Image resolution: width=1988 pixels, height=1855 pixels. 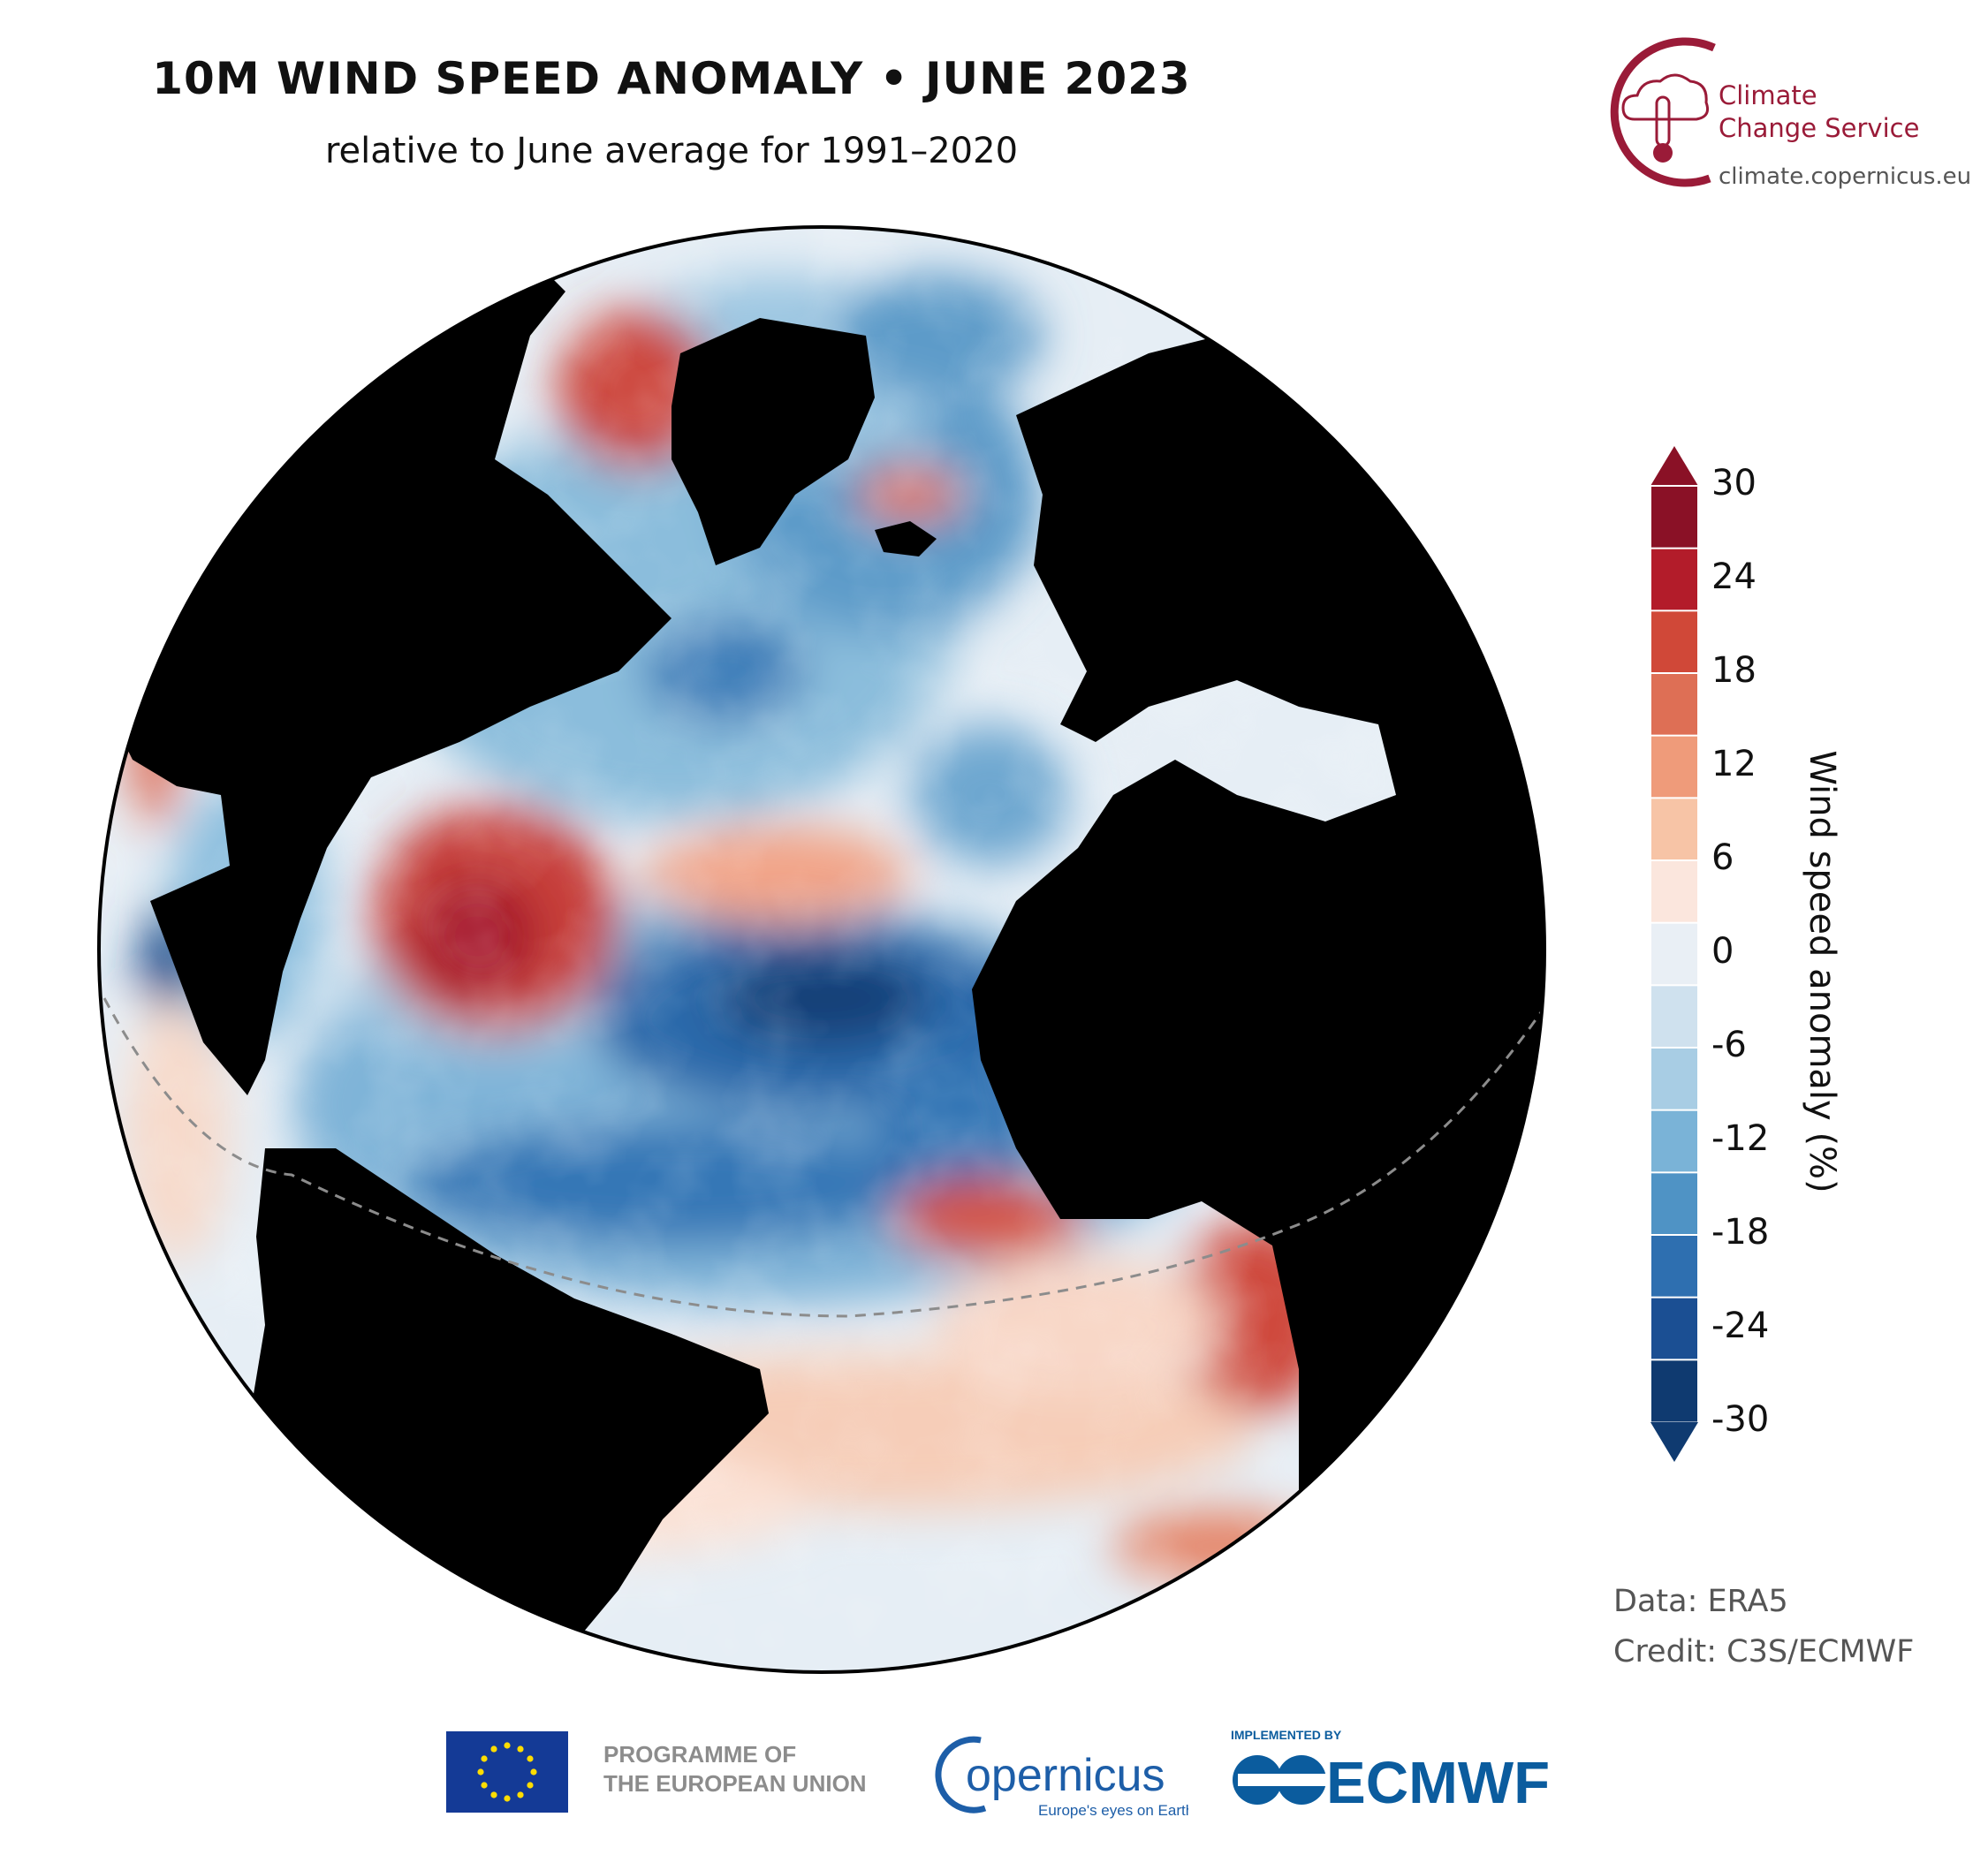 I want to click on credit-line: Credit: C3S/ECMWF, so click(x=1764, y=1652).